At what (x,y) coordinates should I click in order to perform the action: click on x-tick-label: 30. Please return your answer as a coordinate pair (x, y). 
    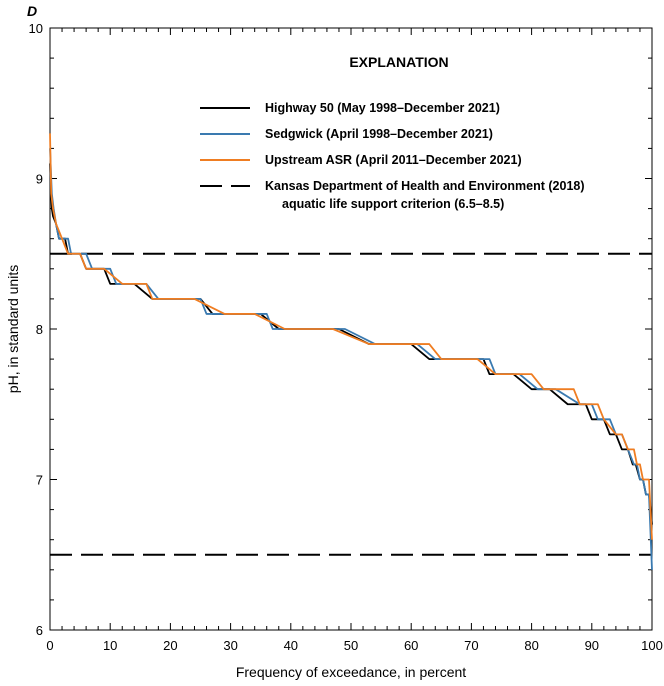
    Looking at the image, I should click on (230, 645).